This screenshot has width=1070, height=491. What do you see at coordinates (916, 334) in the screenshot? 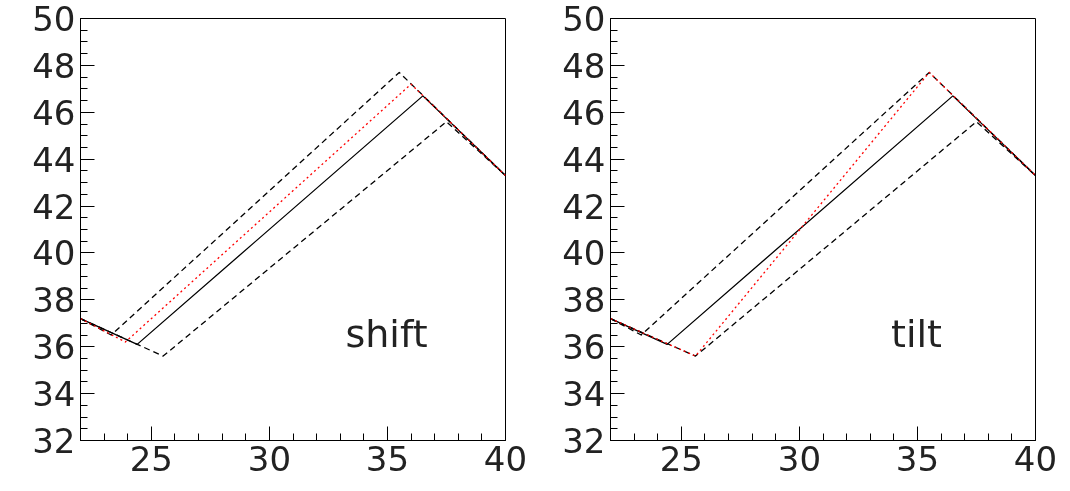
I see `annotation: tilt` at bounding box center [916, 334].